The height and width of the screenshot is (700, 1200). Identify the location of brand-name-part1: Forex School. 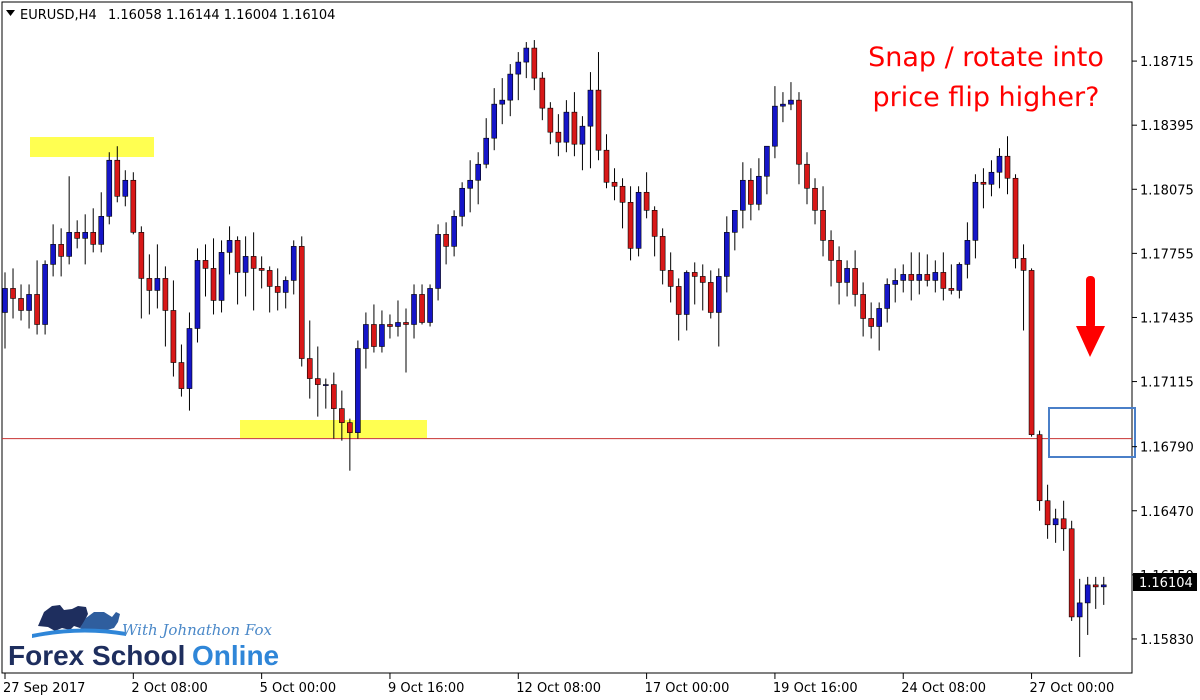
(96, 655).